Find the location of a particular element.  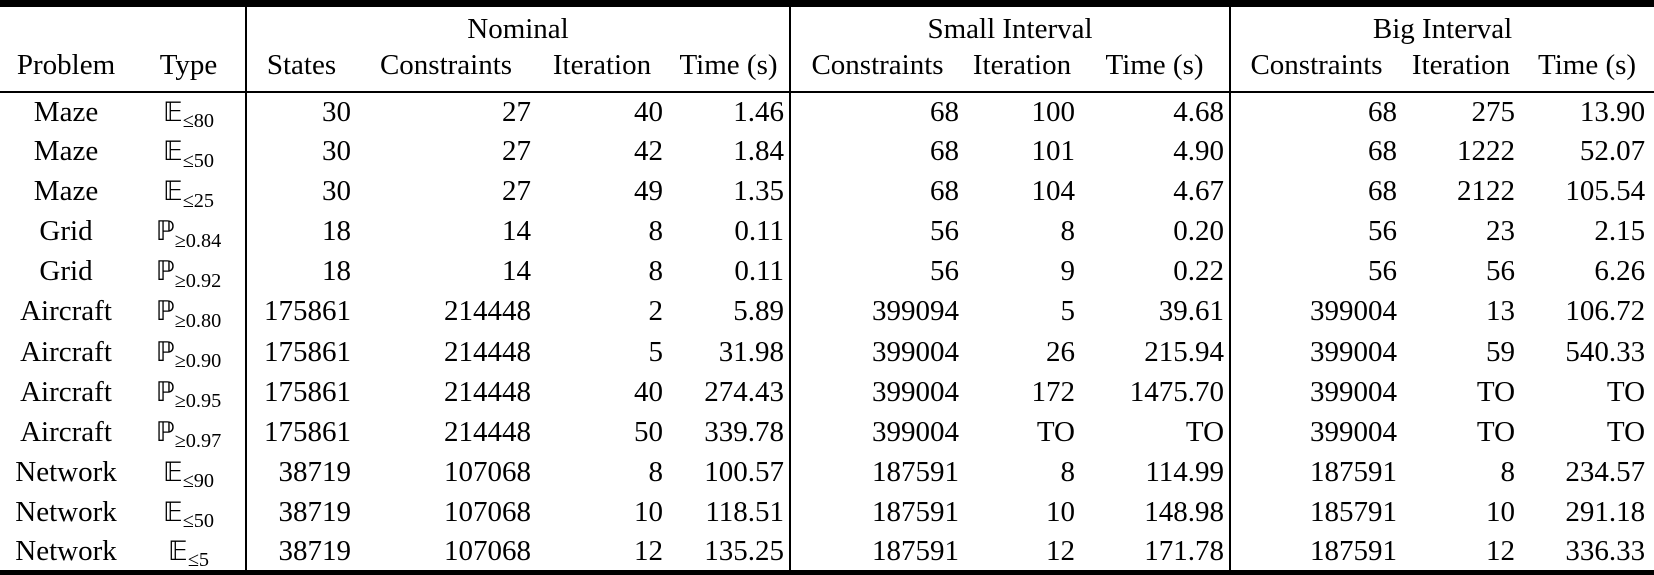

column-header-type: Type is located at coordinates (189, 69).